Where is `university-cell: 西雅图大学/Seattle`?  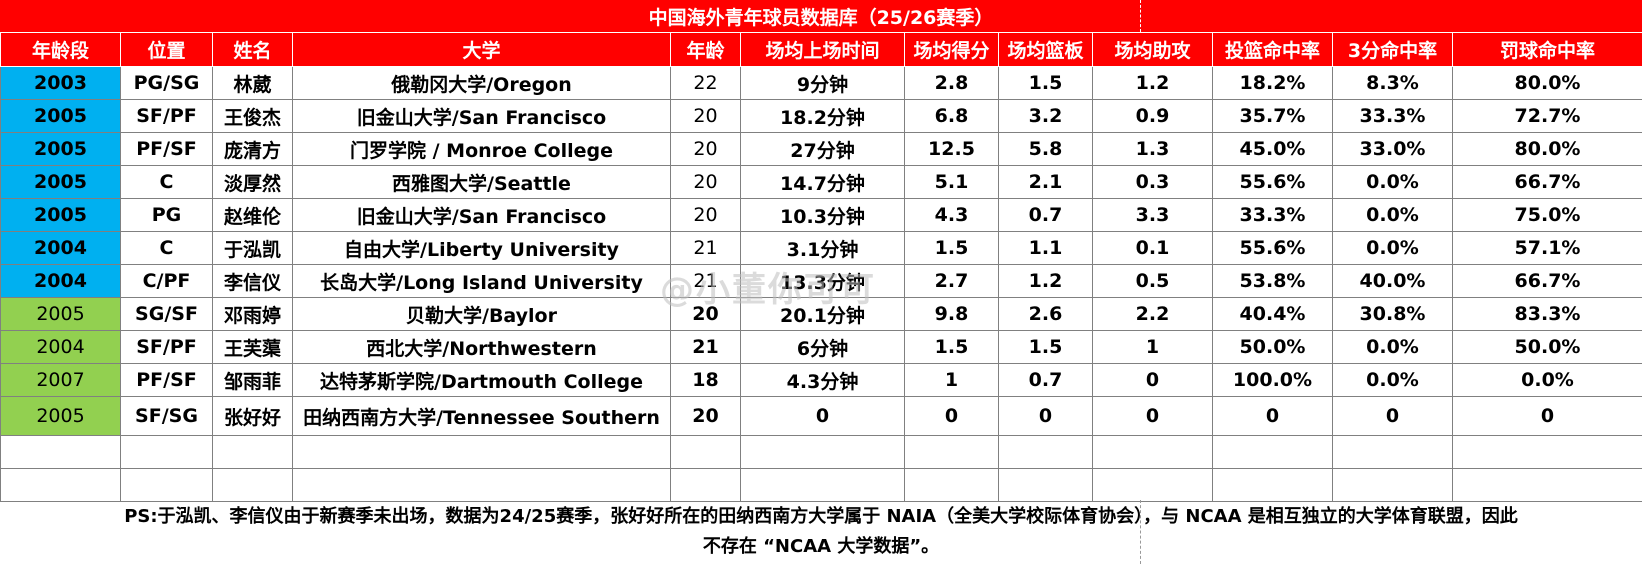 university-cell: 西雅图大学/Seattle is located at coordinates (481, 182).